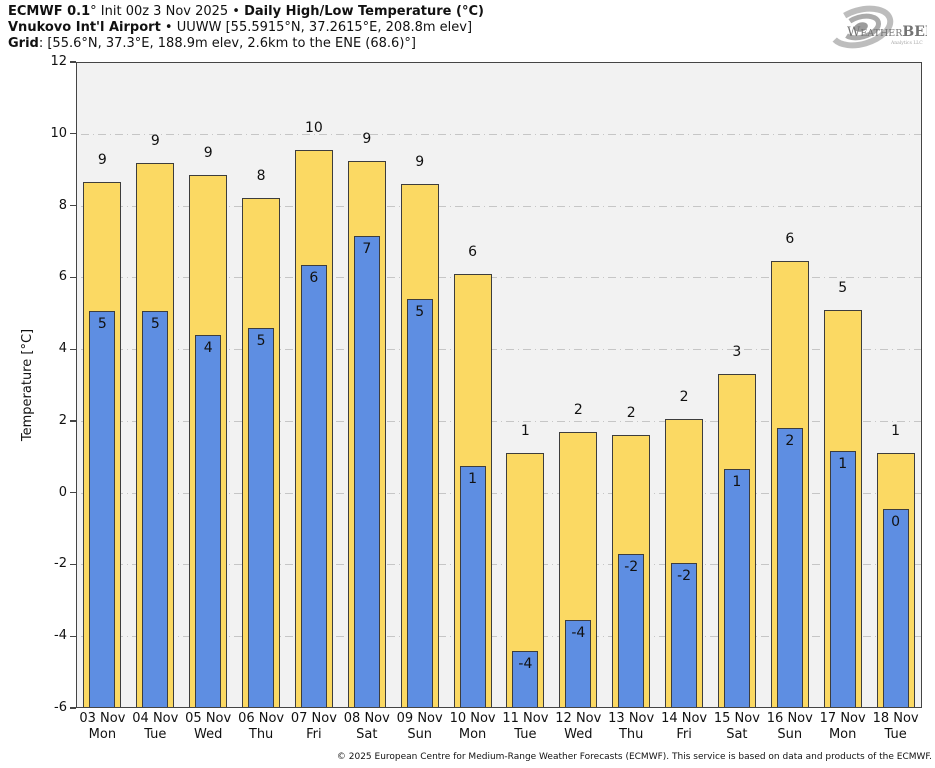 This screenshot has height=768, width=935. Describe the element at coordinates (684, 734) in the screenshot. I see `x-tick-weekday: Fri` at that location.